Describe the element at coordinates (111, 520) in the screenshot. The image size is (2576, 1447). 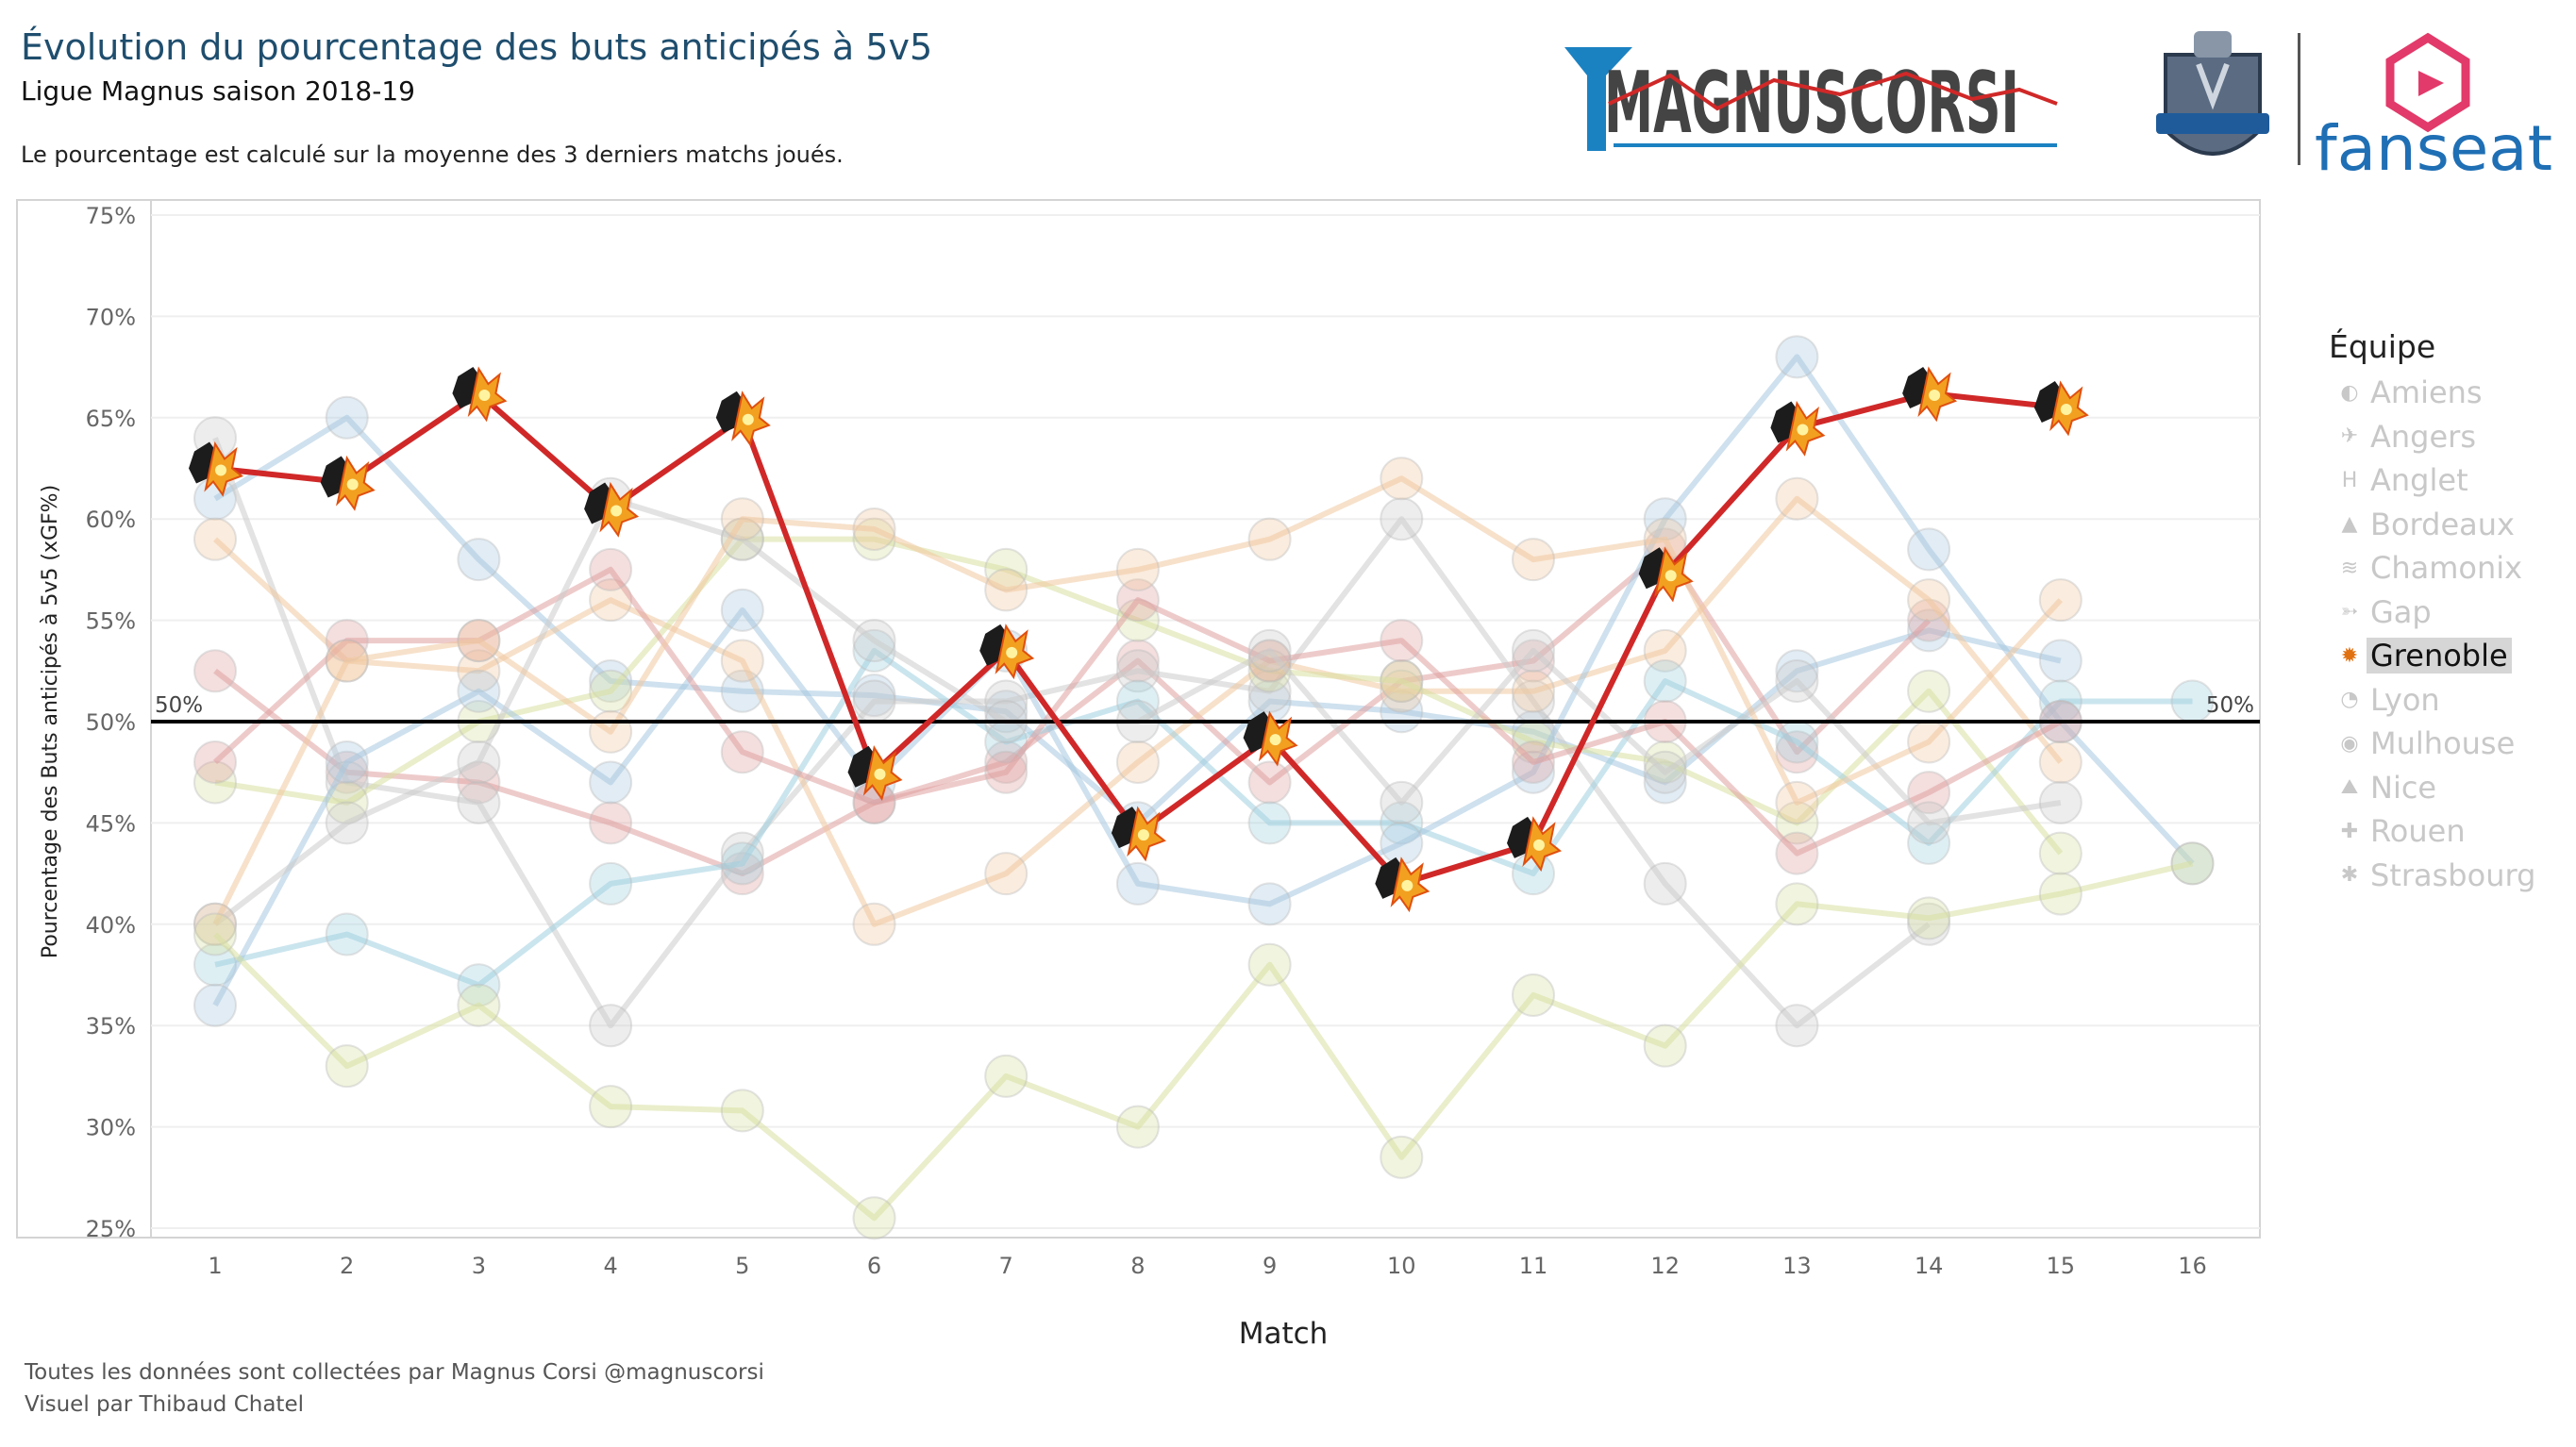
I see `y-tick-label: 60%` at that location.